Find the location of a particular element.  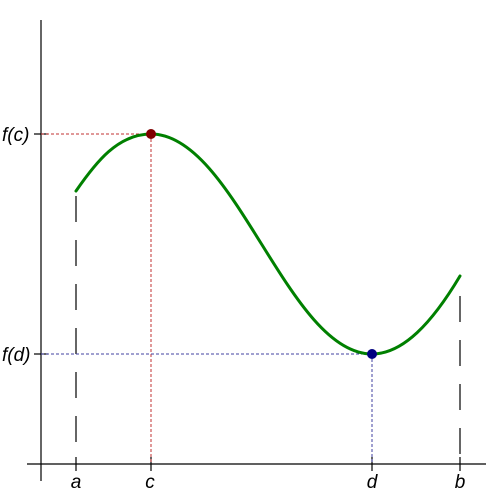

y-label-max: f(c) is located at coordinates (15, 135).